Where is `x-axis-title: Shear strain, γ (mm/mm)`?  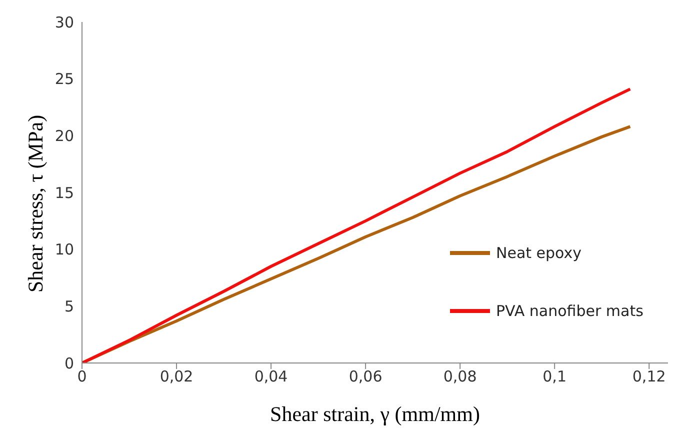 x-axis-title: Shear strain, γ (mm/mm) is located at coordinates (375, 414).